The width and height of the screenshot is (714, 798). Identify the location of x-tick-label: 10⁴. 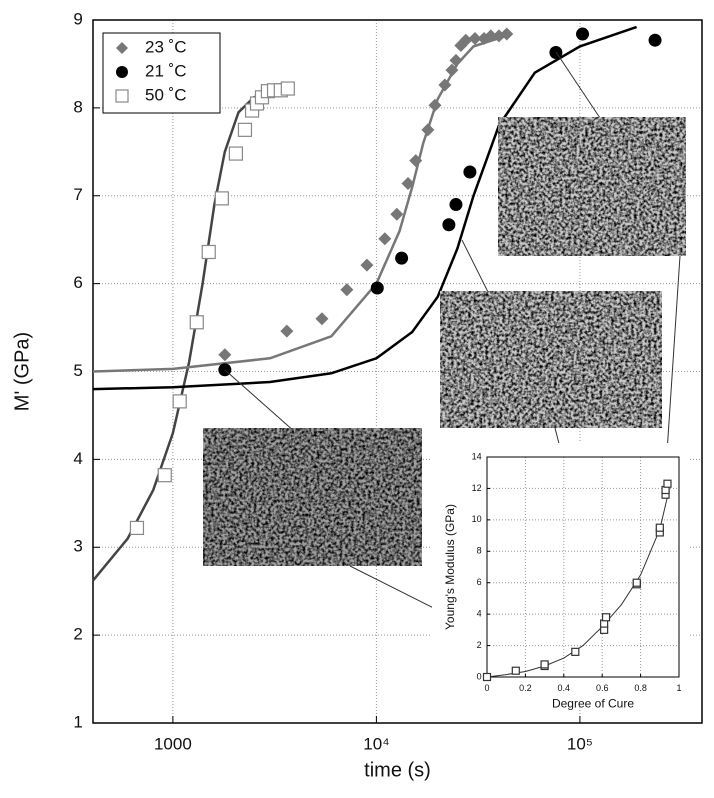
(376, 744).